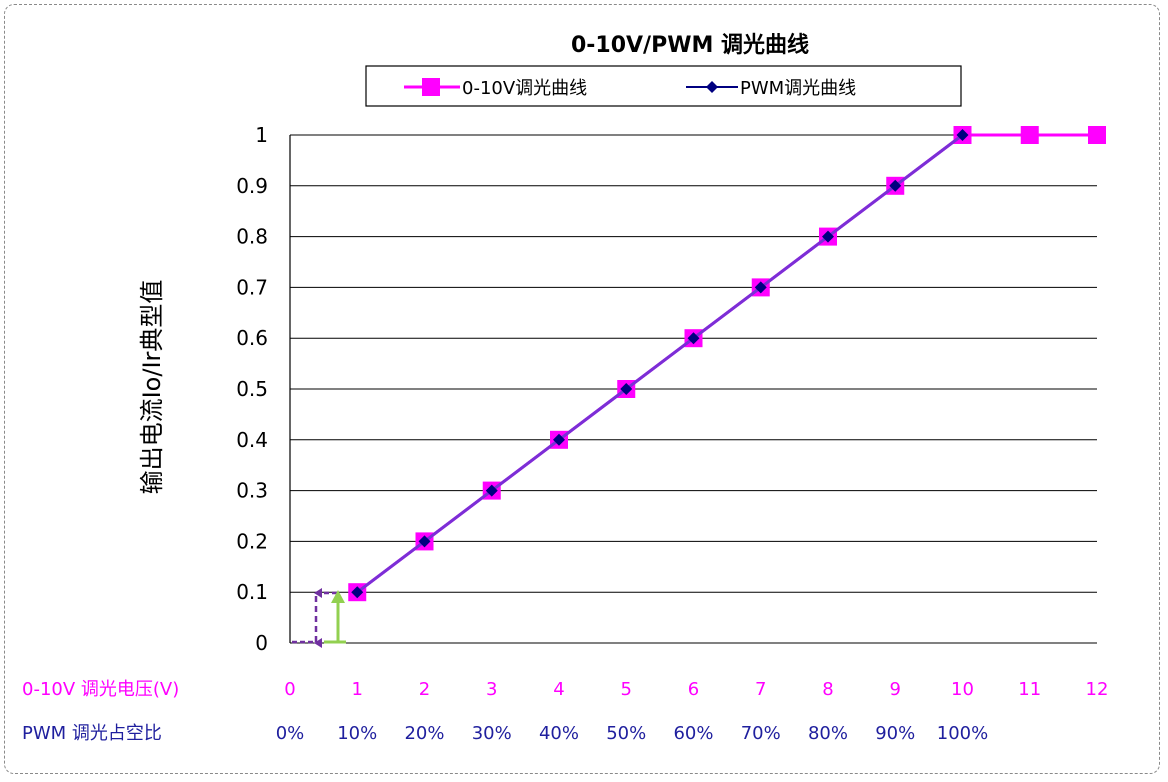 This screenshot has width=1168, height=782. What do you see at coordinates (760, 689) in the screenshot?
I see `x-tick-label-voltage: 7` at bounding box center [760, 689].